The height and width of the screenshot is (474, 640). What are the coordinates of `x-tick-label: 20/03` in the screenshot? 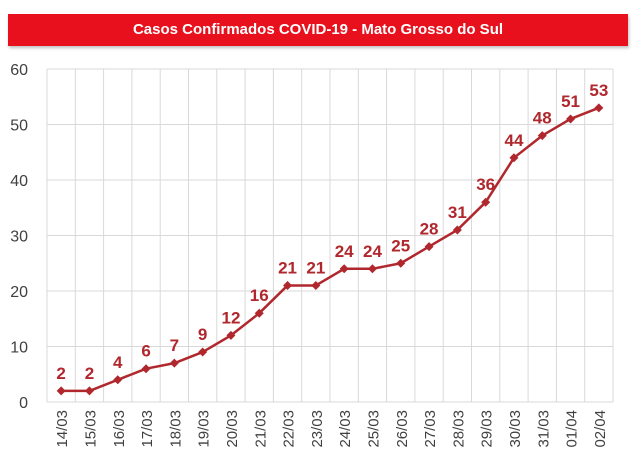 It's located at (232, 429).